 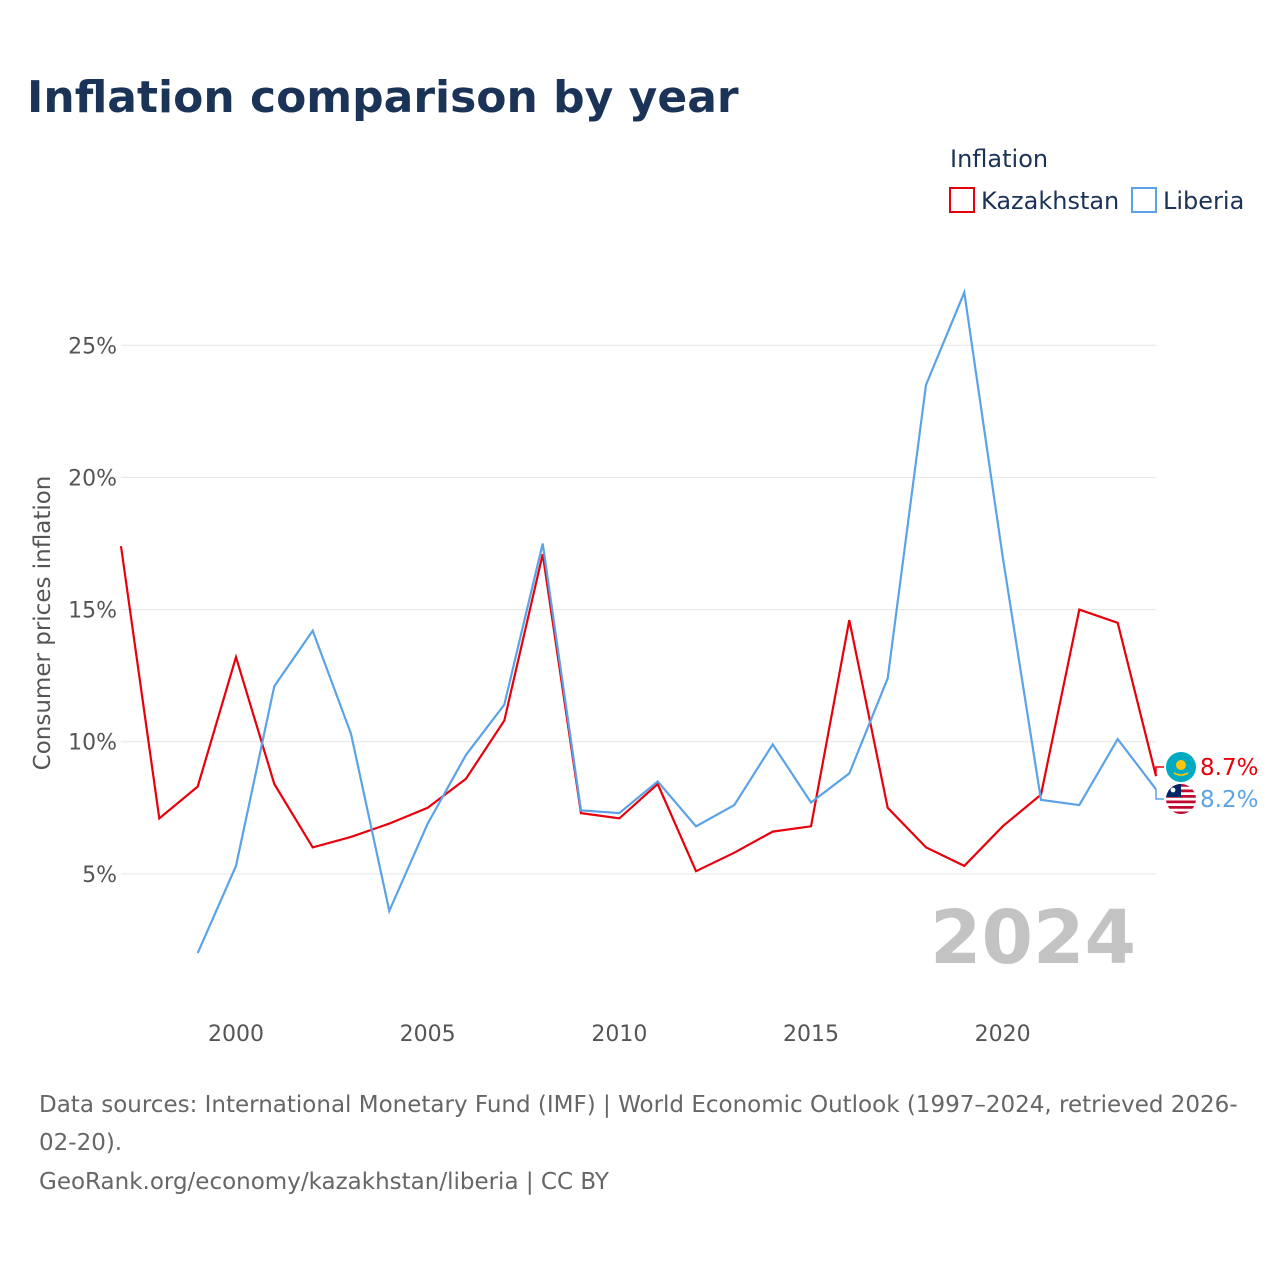 I want to click on year-watermark: 2024, so click(x=1033, y=938).